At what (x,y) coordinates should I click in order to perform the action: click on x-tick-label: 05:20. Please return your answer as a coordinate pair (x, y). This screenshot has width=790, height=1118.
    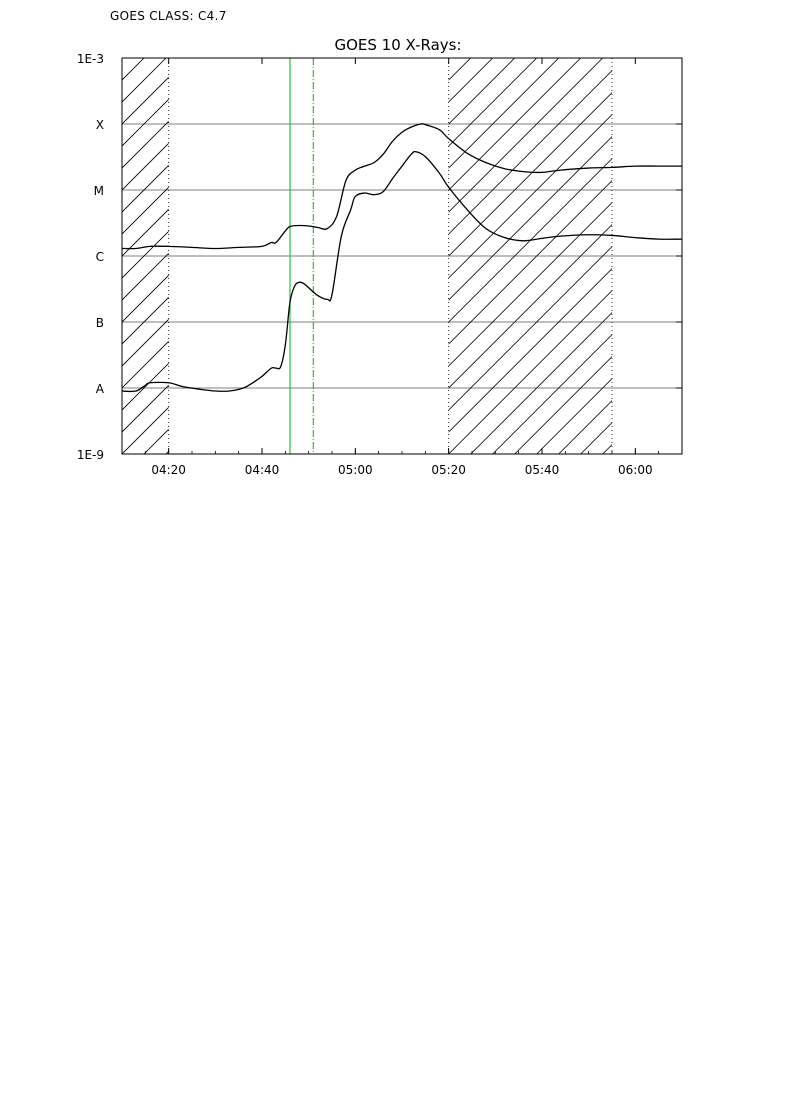
    Looking at the image, I should click on (448, 470).